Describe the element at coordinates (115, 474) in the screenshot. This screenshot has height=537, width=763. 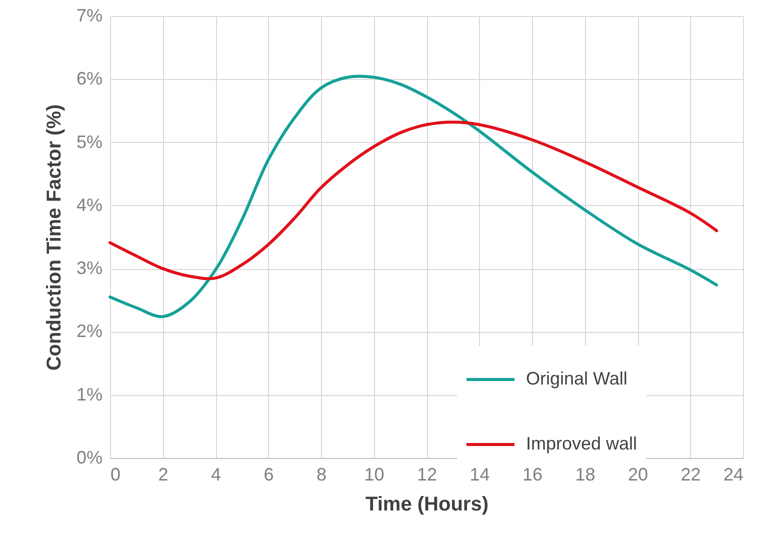
I see `x-tick-label: 0` at that location.